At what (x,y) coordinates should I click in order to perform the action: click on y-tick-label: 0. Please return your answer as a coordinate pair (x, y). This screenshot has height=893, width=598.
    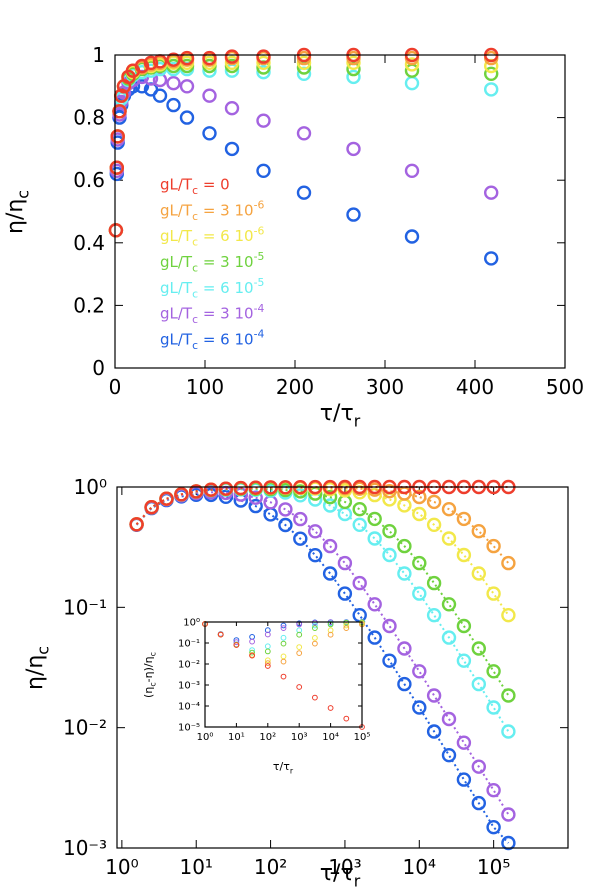
    Looking at the image, I should click on (98, 368).